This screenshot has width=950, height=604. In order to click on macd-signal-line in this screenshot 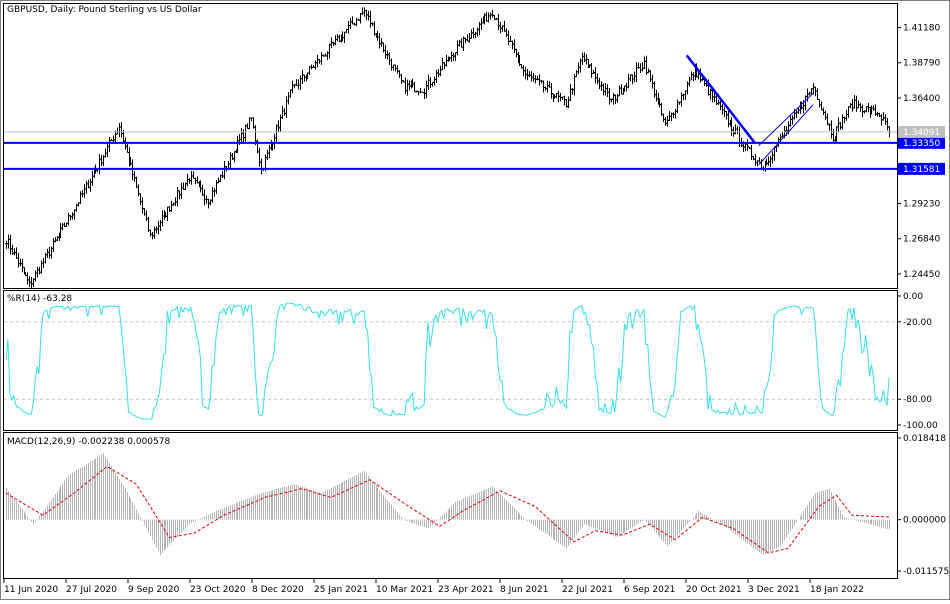, I will do `click(447, 509)`.